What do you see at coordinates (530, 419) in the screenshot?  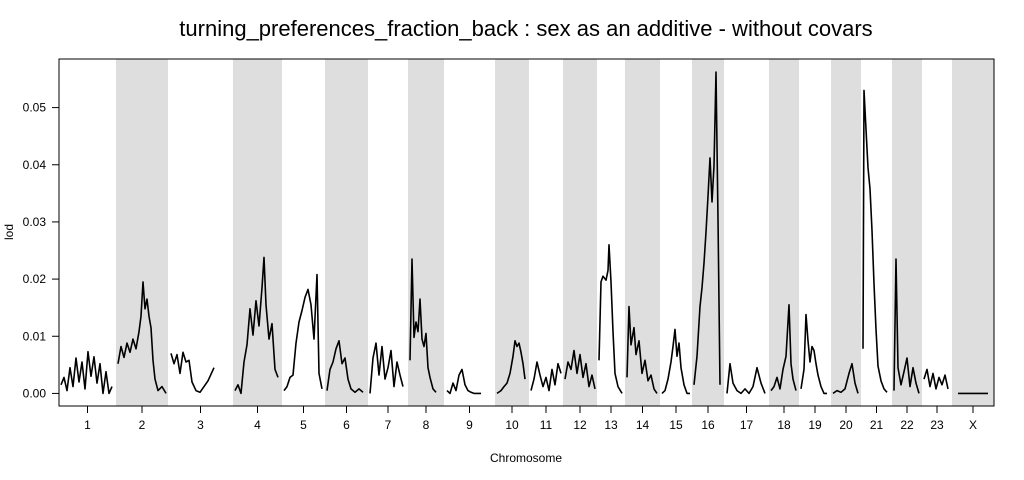 I see `x-axis: 1 2 3 4 5 6 7 8 9 10 11 12 13 14 15 16 17 18 19 20 21 22 23 X` at bounding box center [530, 419].